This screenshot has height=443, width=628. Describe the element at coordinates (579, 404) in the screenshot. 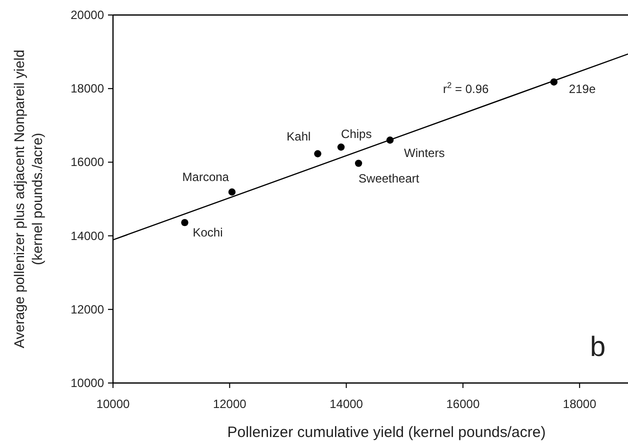

I see `x-tick-label: 18000` at that location.